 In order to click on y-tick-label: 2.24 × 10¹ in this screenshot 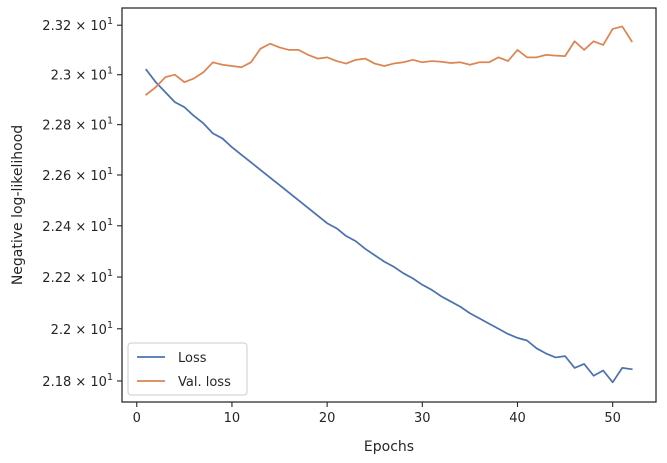, I will do `click(77, 226)`.